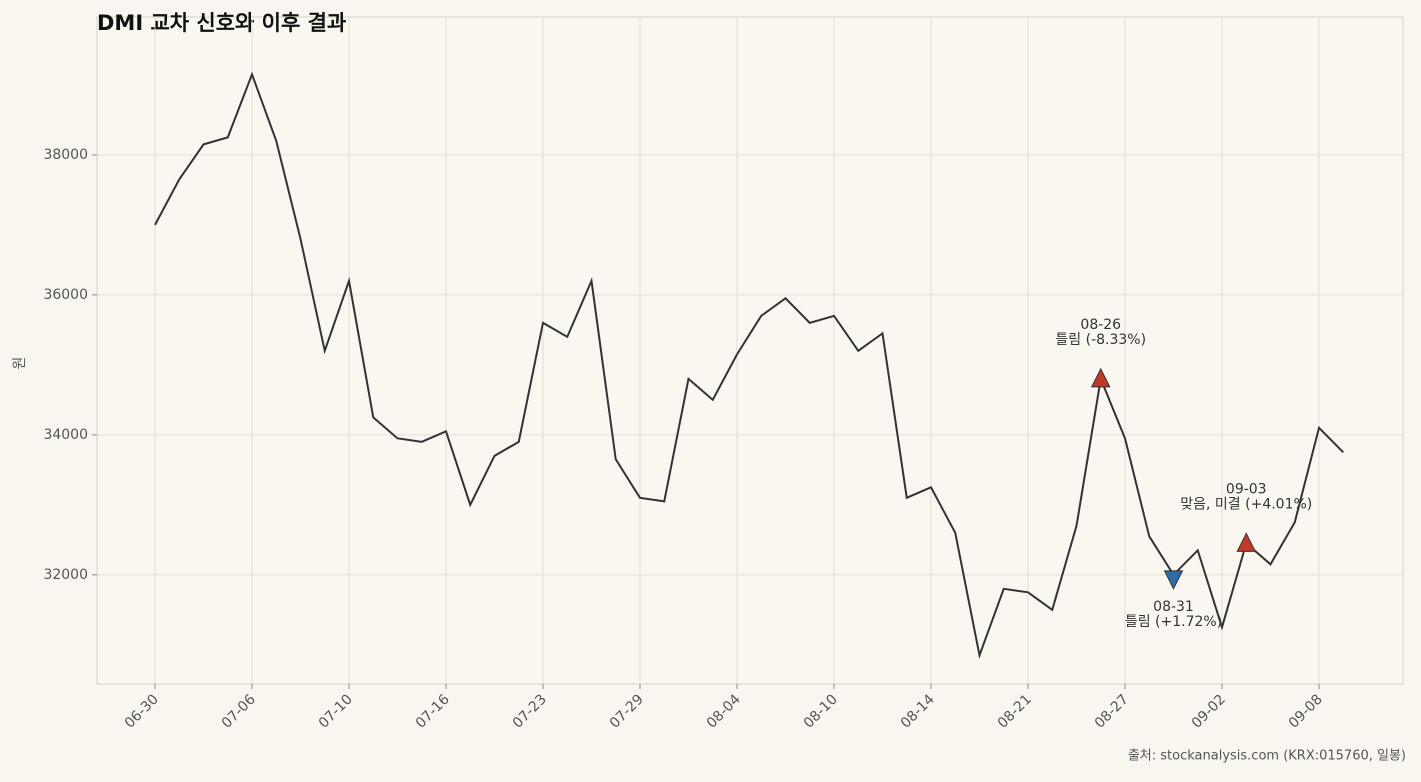 The height and width of the screenshot is (782, 1421). Describe the element at coordinates (530, 712) in the screenshot. I see `x-tick-label: 07-23` at that location.